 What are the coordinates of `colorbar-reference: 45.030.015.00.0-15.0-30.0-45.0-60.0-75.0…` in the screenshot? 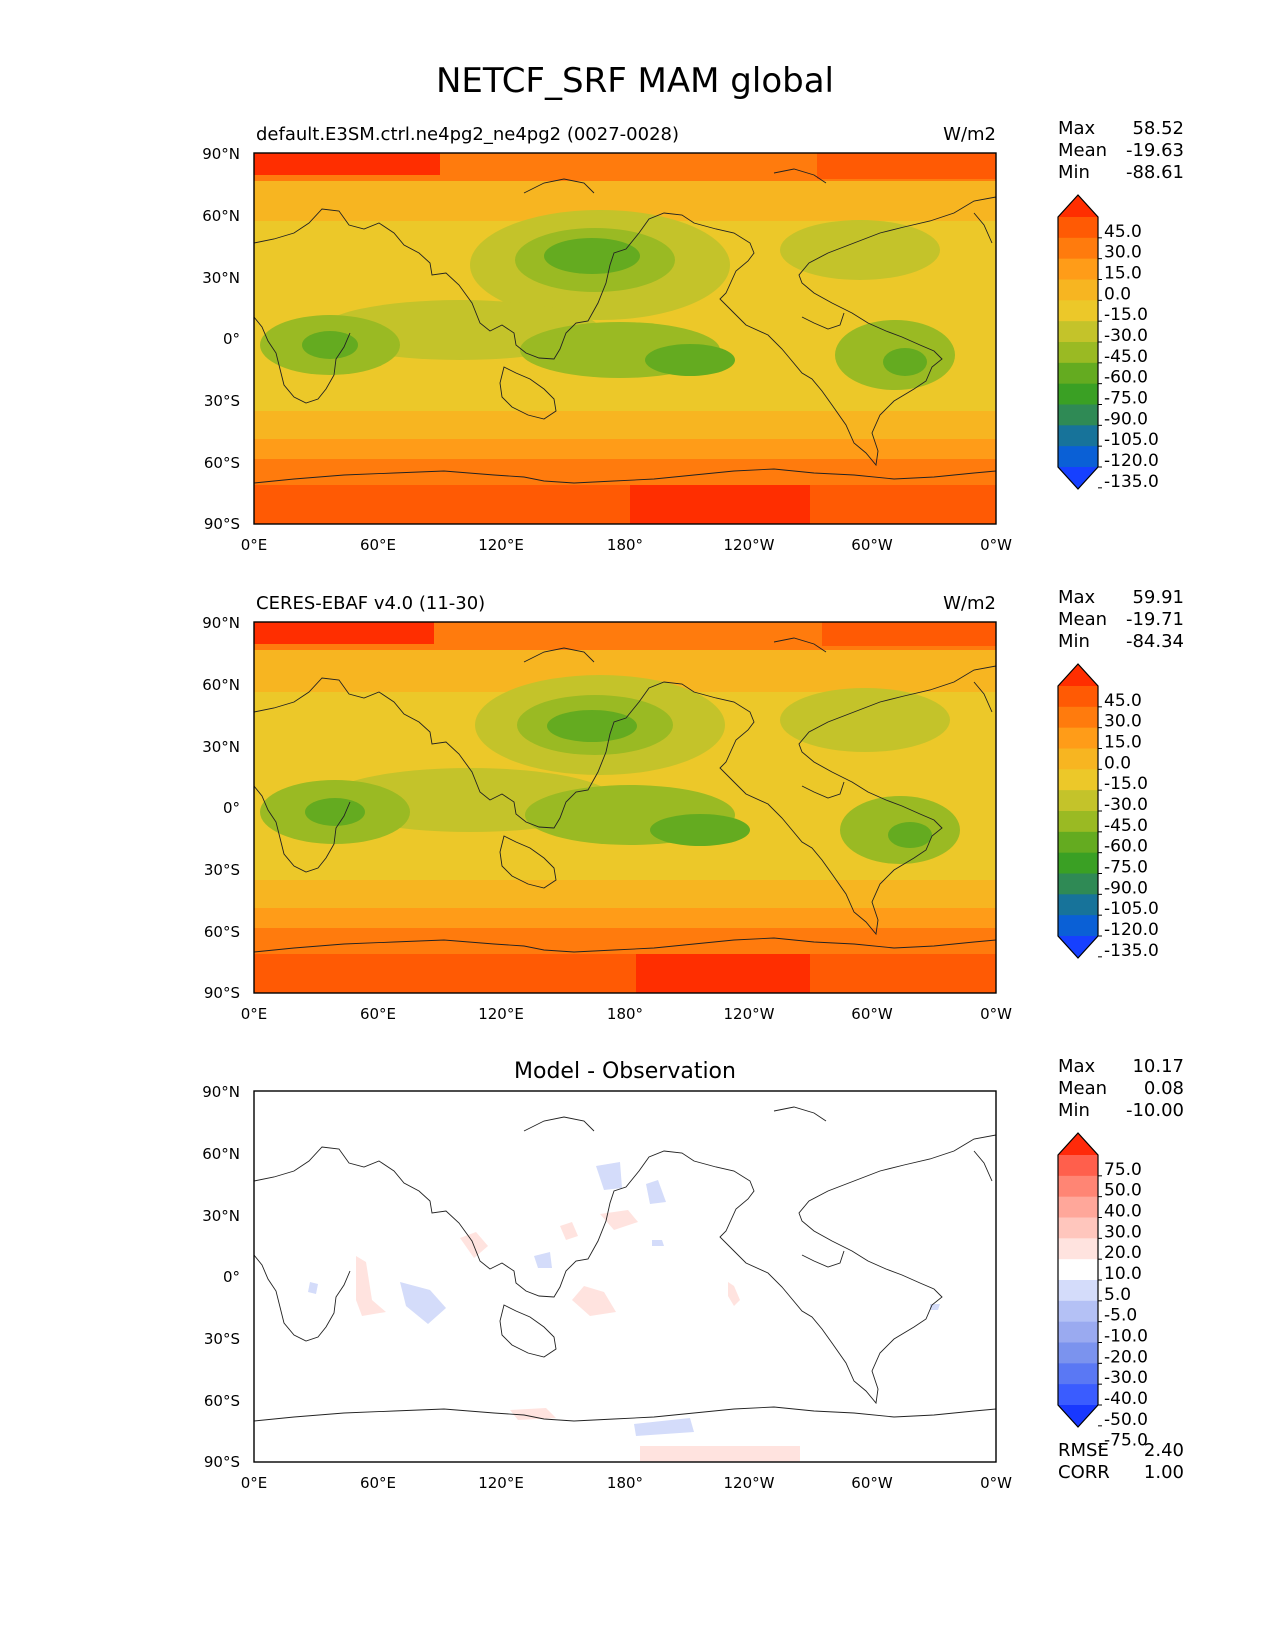 It's located at (1108, 812).